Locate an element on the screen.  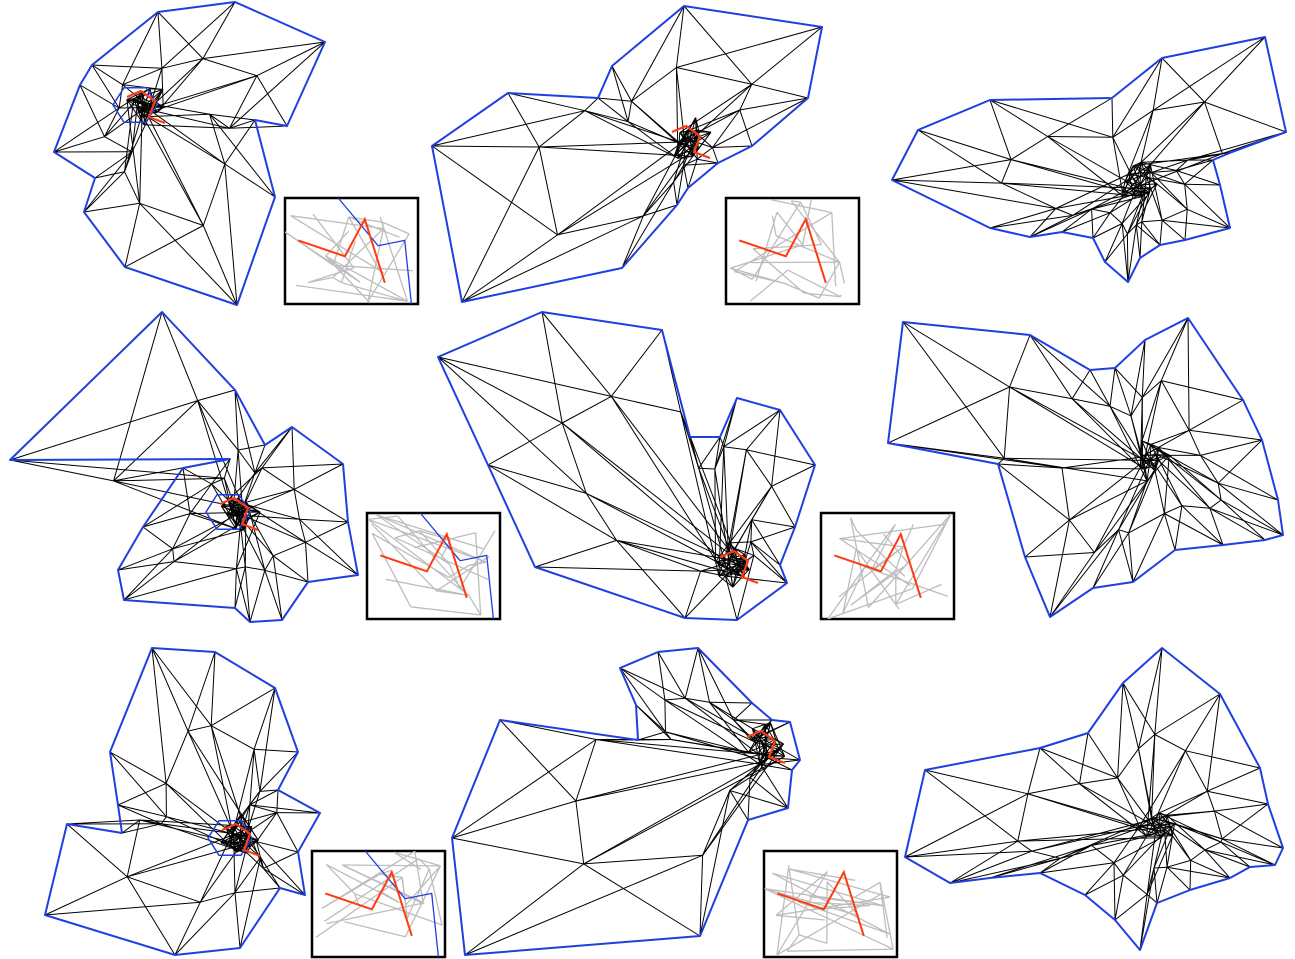
inset-boundary is located at coordinates (457, 566).